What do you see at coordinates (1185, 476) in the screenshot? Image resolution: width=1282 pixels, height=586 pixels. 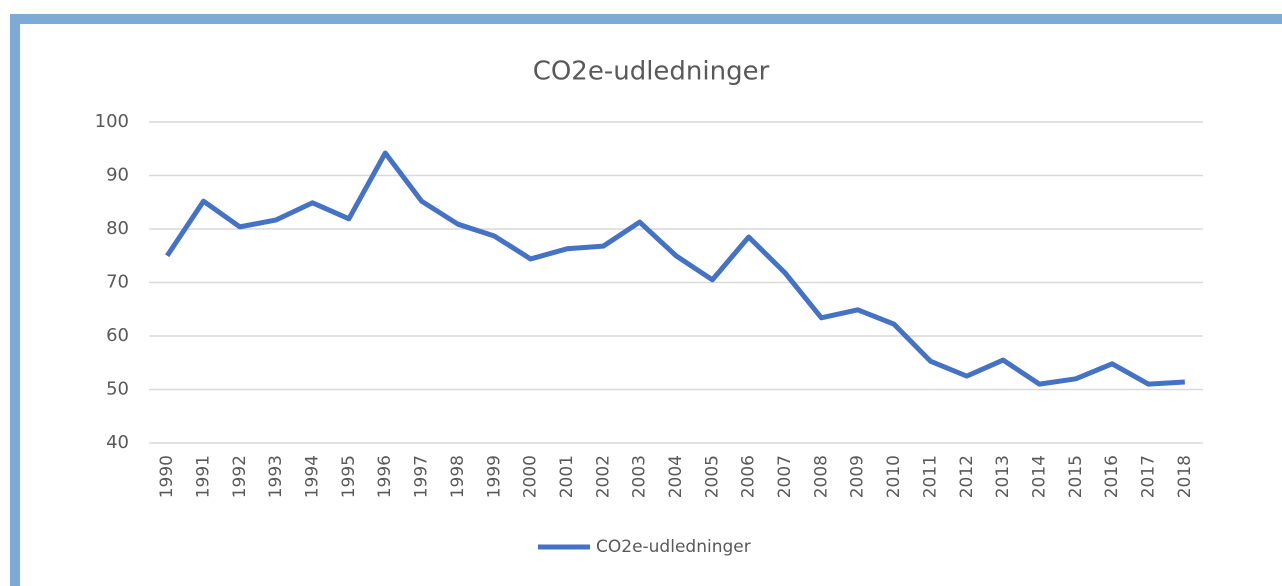 I see `x-tick-label: 2018` at bounding box center [1185, 476].